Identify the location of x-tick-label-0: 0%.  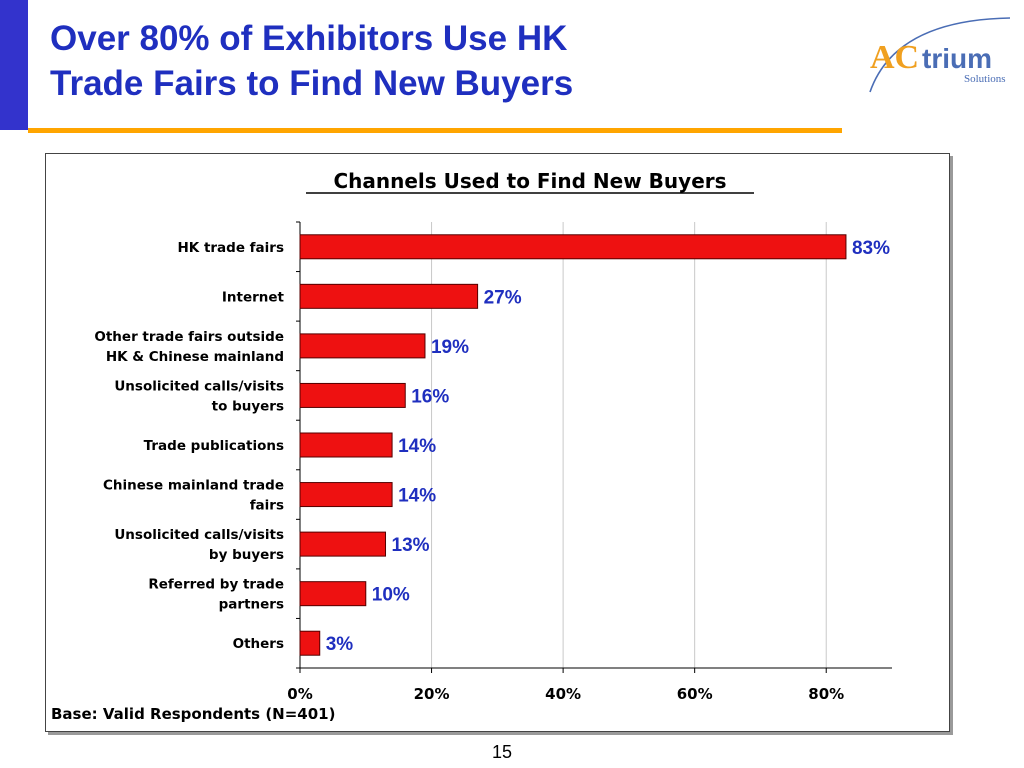
(299, 694).